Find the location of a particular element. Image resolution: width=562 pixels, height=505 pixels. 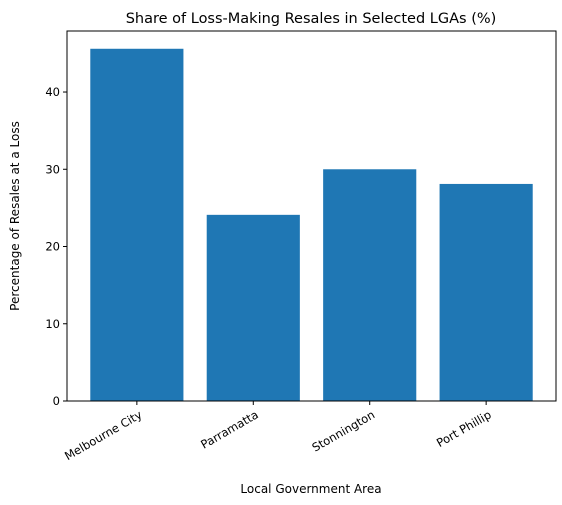

x-tick-label: Port Phillip is located at coordinates (464, 428).